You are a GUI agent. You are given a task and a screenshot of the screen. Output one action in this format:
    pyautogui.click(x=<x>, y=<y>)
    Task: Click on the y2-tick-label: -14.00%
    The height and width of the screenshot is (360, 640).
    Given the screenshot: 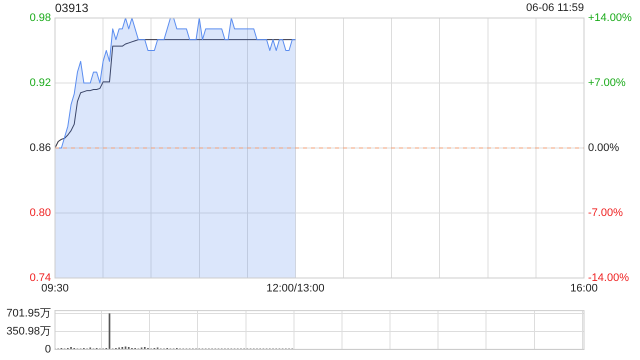 What is the action you would take?
    pyautogui.click(x=609, y=278)
    